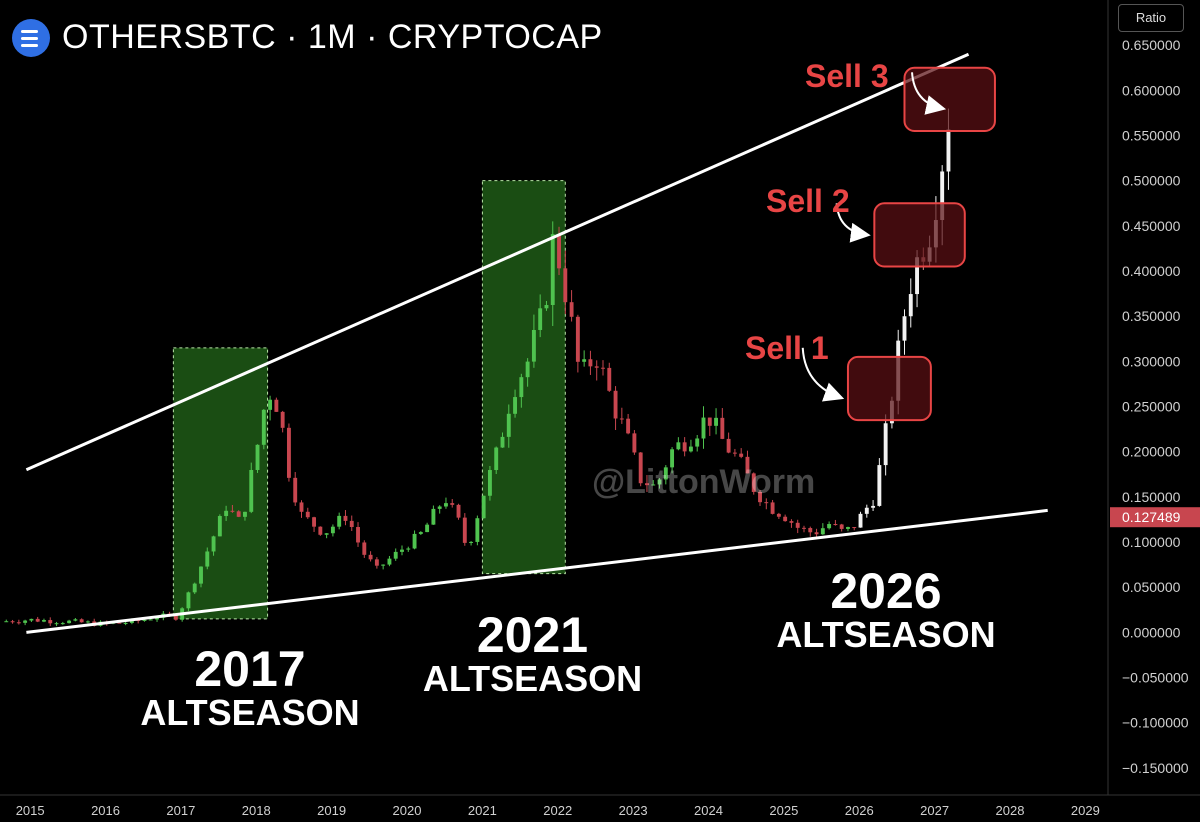 The width and height of the screenshot is (1200, 822). What do you see at coordinates (1151, 136) in the screenshot?
I see `y-tick-label: 0.550000` at bounding box center [1151, 136].